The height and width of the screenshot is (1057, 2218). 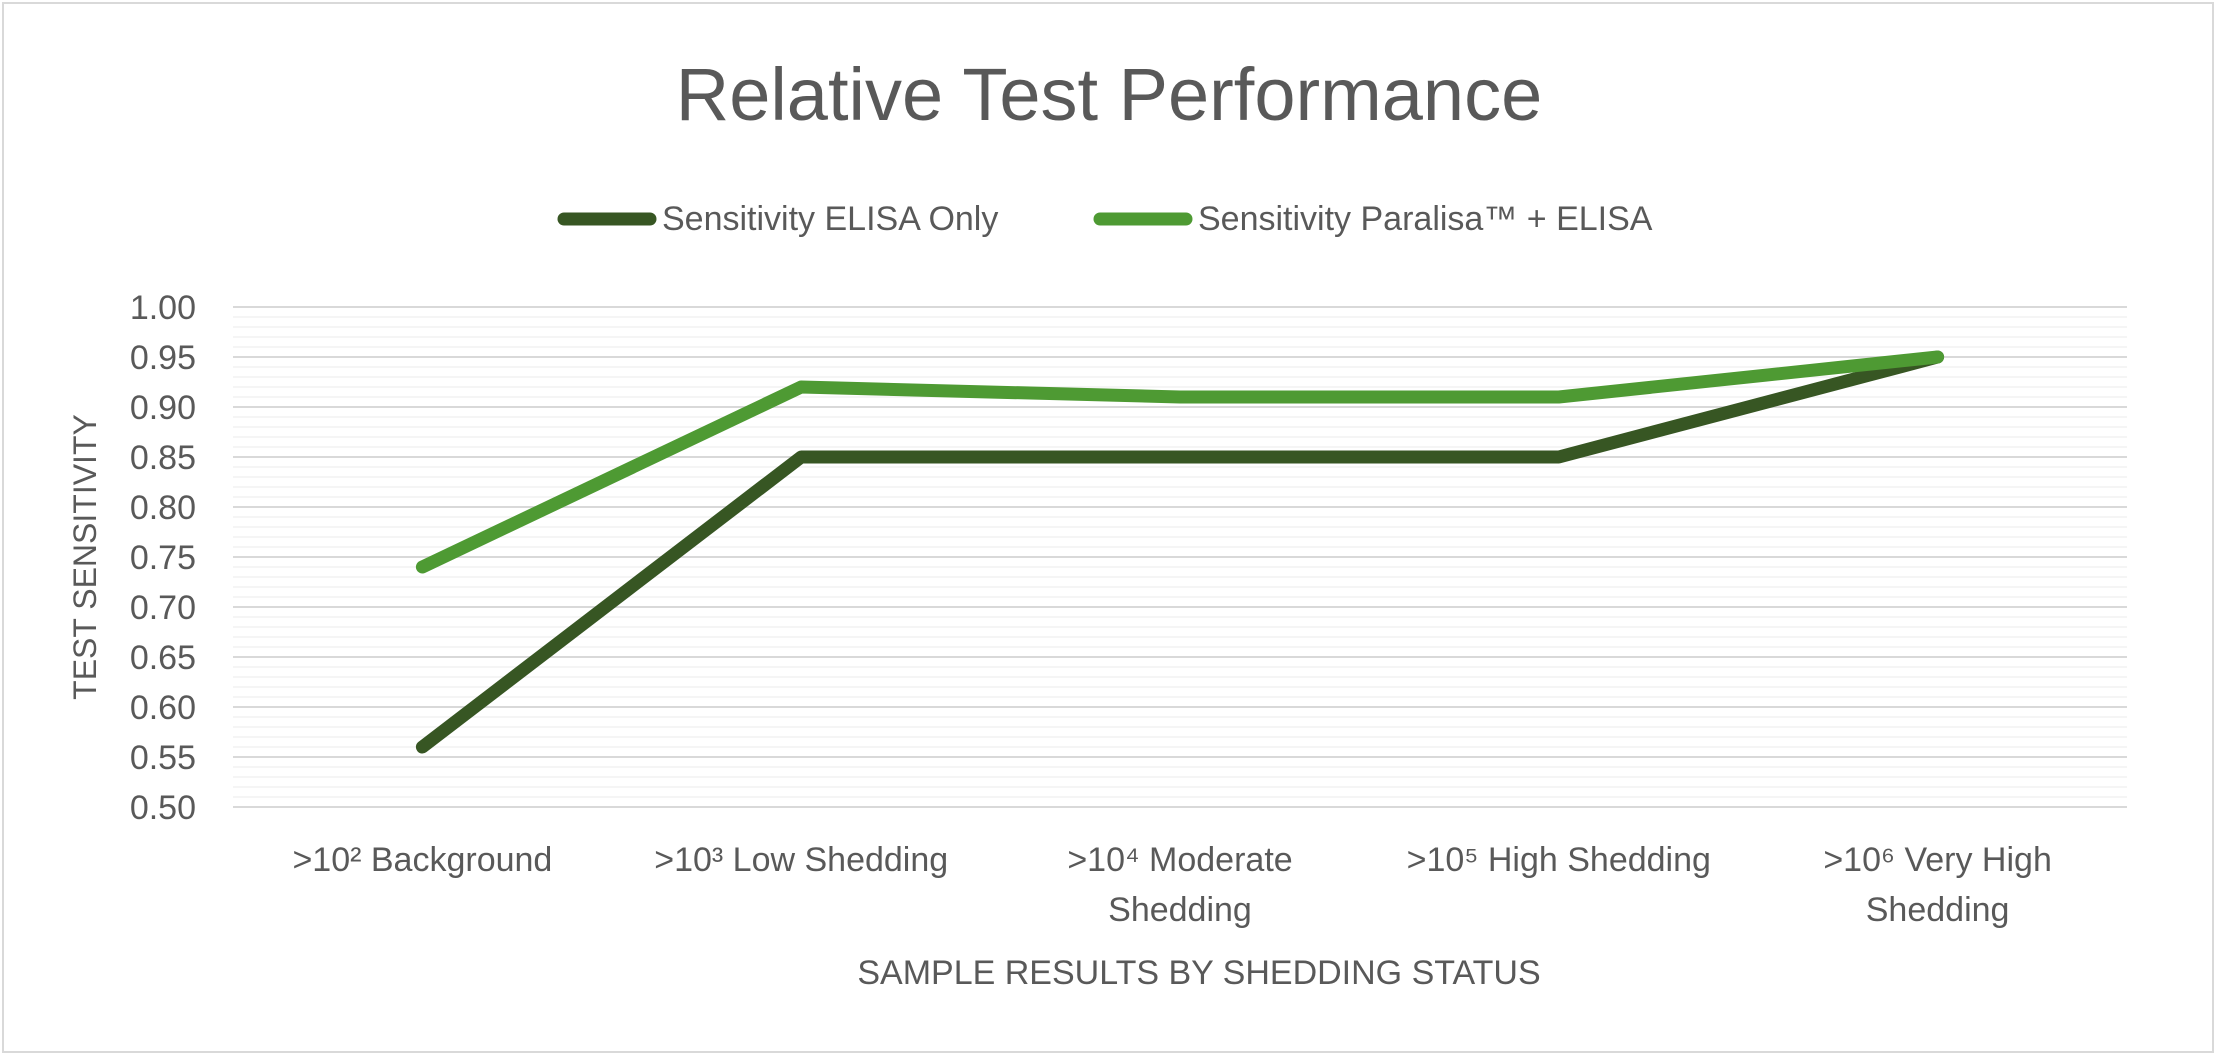 What do you see at coordinates (163, 458) in the screenshot?
I see `y-tick-label: 0.85` at bounding box center [163, 458].